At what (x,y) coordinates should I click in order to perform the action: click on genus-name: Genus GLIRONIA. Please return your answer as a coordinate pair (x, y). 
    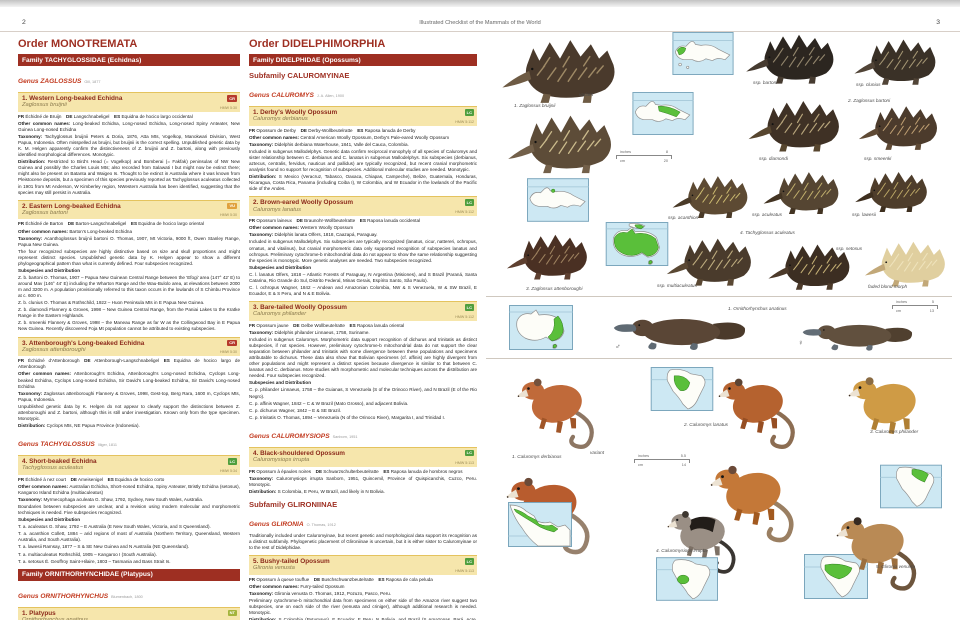
    Looking at the image, I should click on (276, 524).